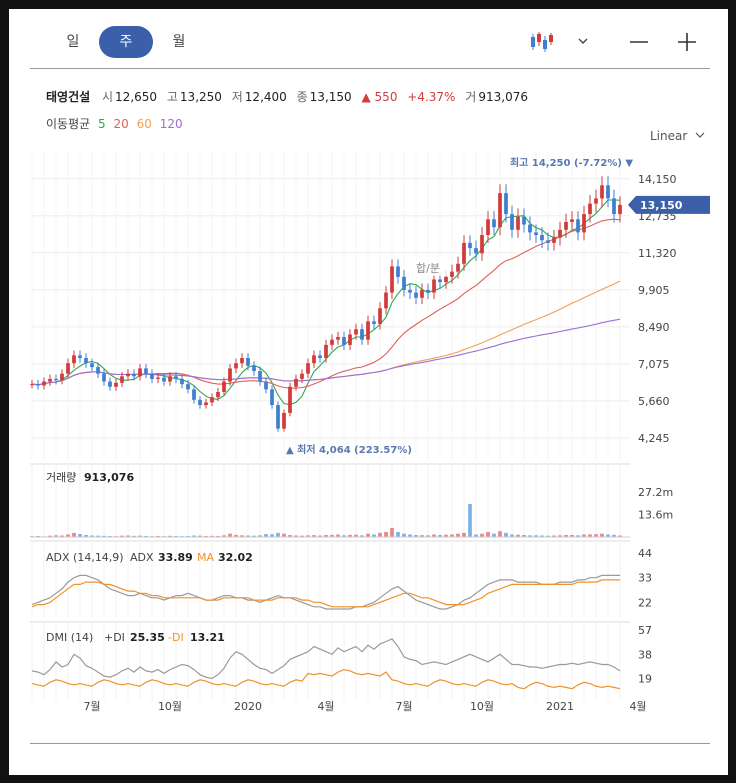  Describe the element at coordinates (237, 97) in the screenshot. I see `low-label: 저` at that location.